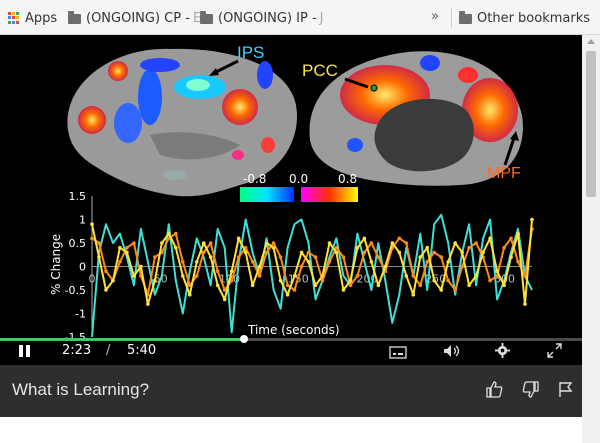 The width and height of the screenshot is (600, 443). Describe the element at coordinates (435, 16) in the screenshot. I see `more-bookmarks-chevron: »` at that location.